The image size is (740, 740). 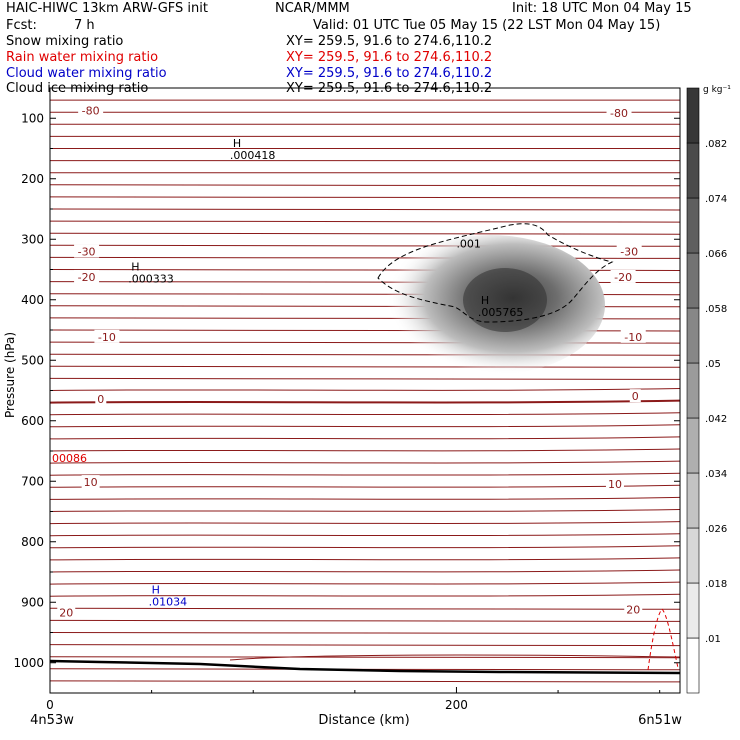 What do you see at coordinates (168, 602) in the screenshot?
I see `maximum-value: .01034` at bounding box center [168, 602].